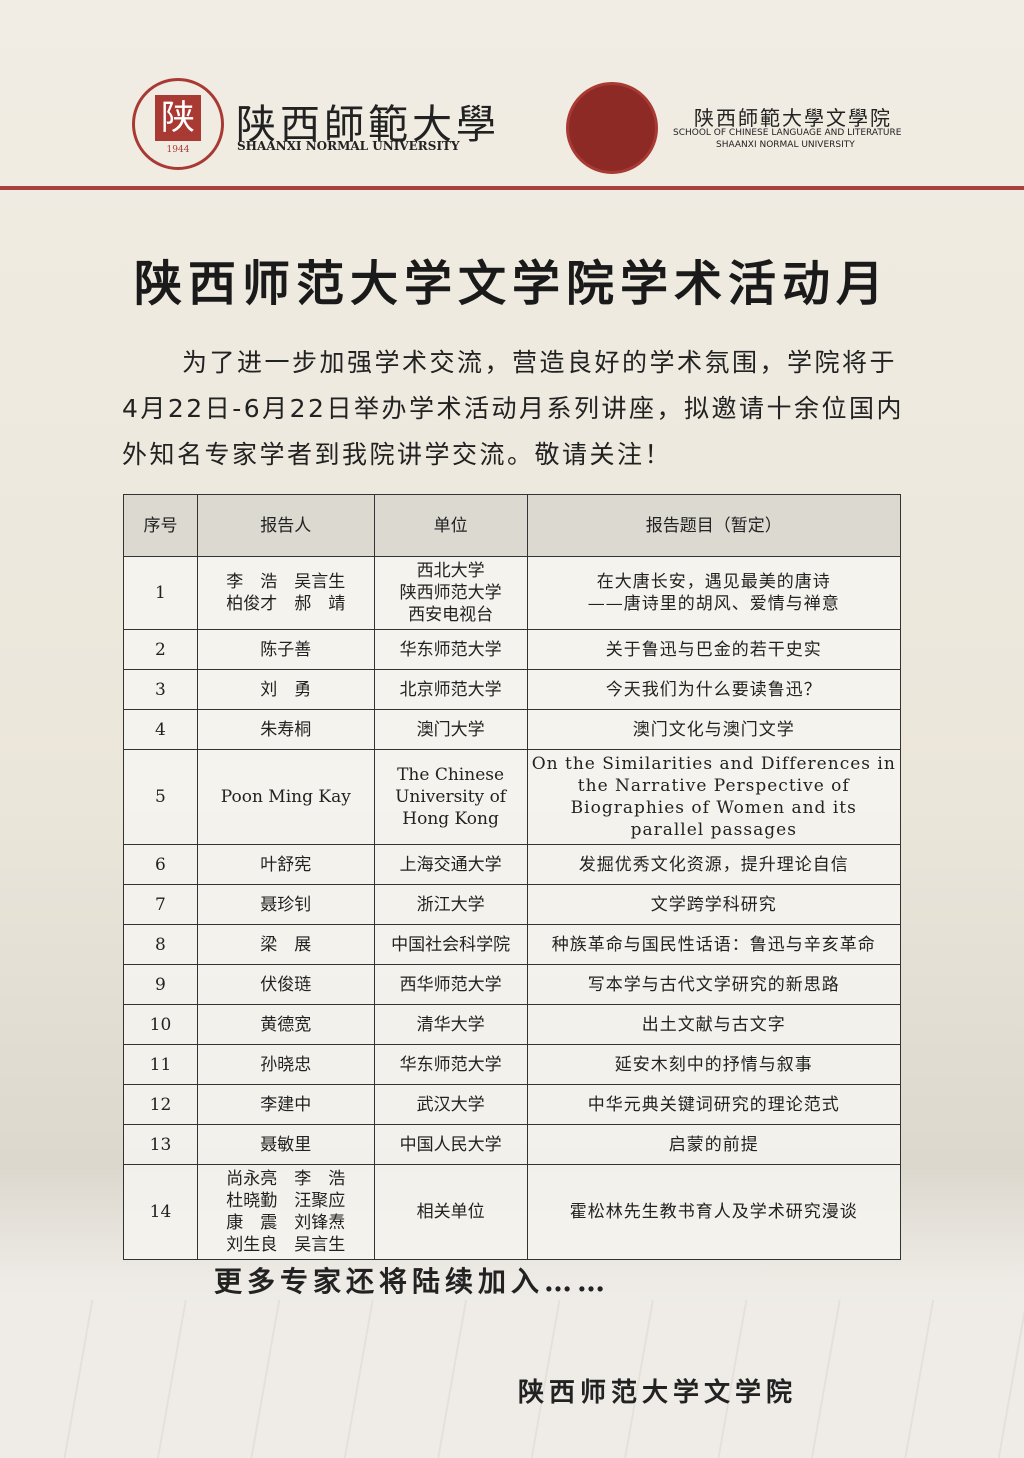 This screenshot has height=1458, width=1024. What do you see at coordinates (285, 1064) in the screenshot?
I see `table-cell: 孙晓忠` at bounding box center [285, 1064].